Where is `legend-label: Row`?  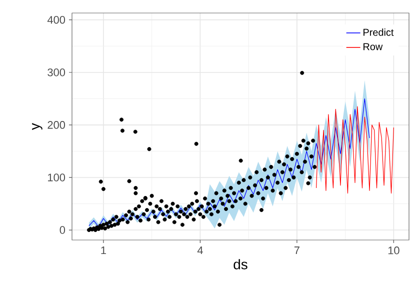
legend-label: Row is located at coordinates (373, 46).